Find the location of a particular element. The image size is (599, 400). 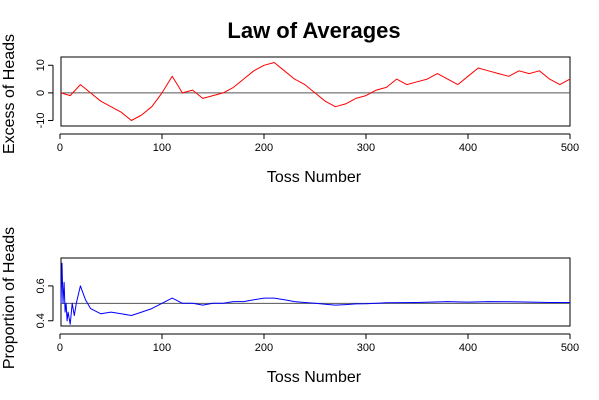

top-x-axis-title: Toss Number is located at coordinates (314, 177).